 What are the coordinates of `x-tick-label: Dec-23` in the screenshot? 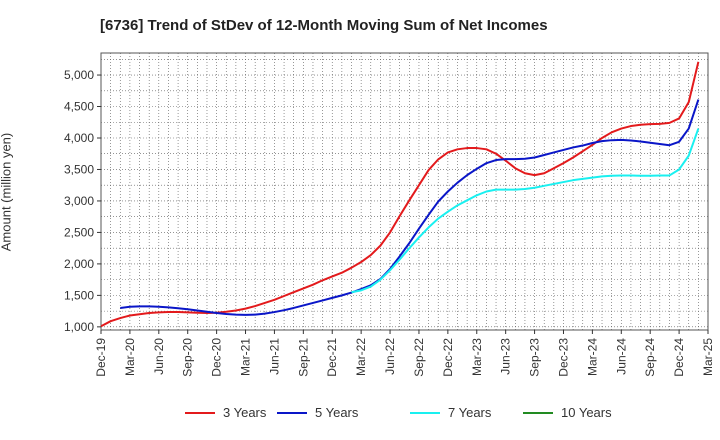 It's located at (563, 357).